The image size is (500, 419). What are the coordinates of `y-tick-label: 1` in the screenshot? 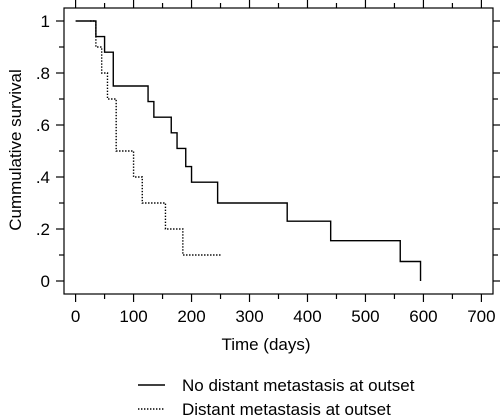 It's located at (45, 21).